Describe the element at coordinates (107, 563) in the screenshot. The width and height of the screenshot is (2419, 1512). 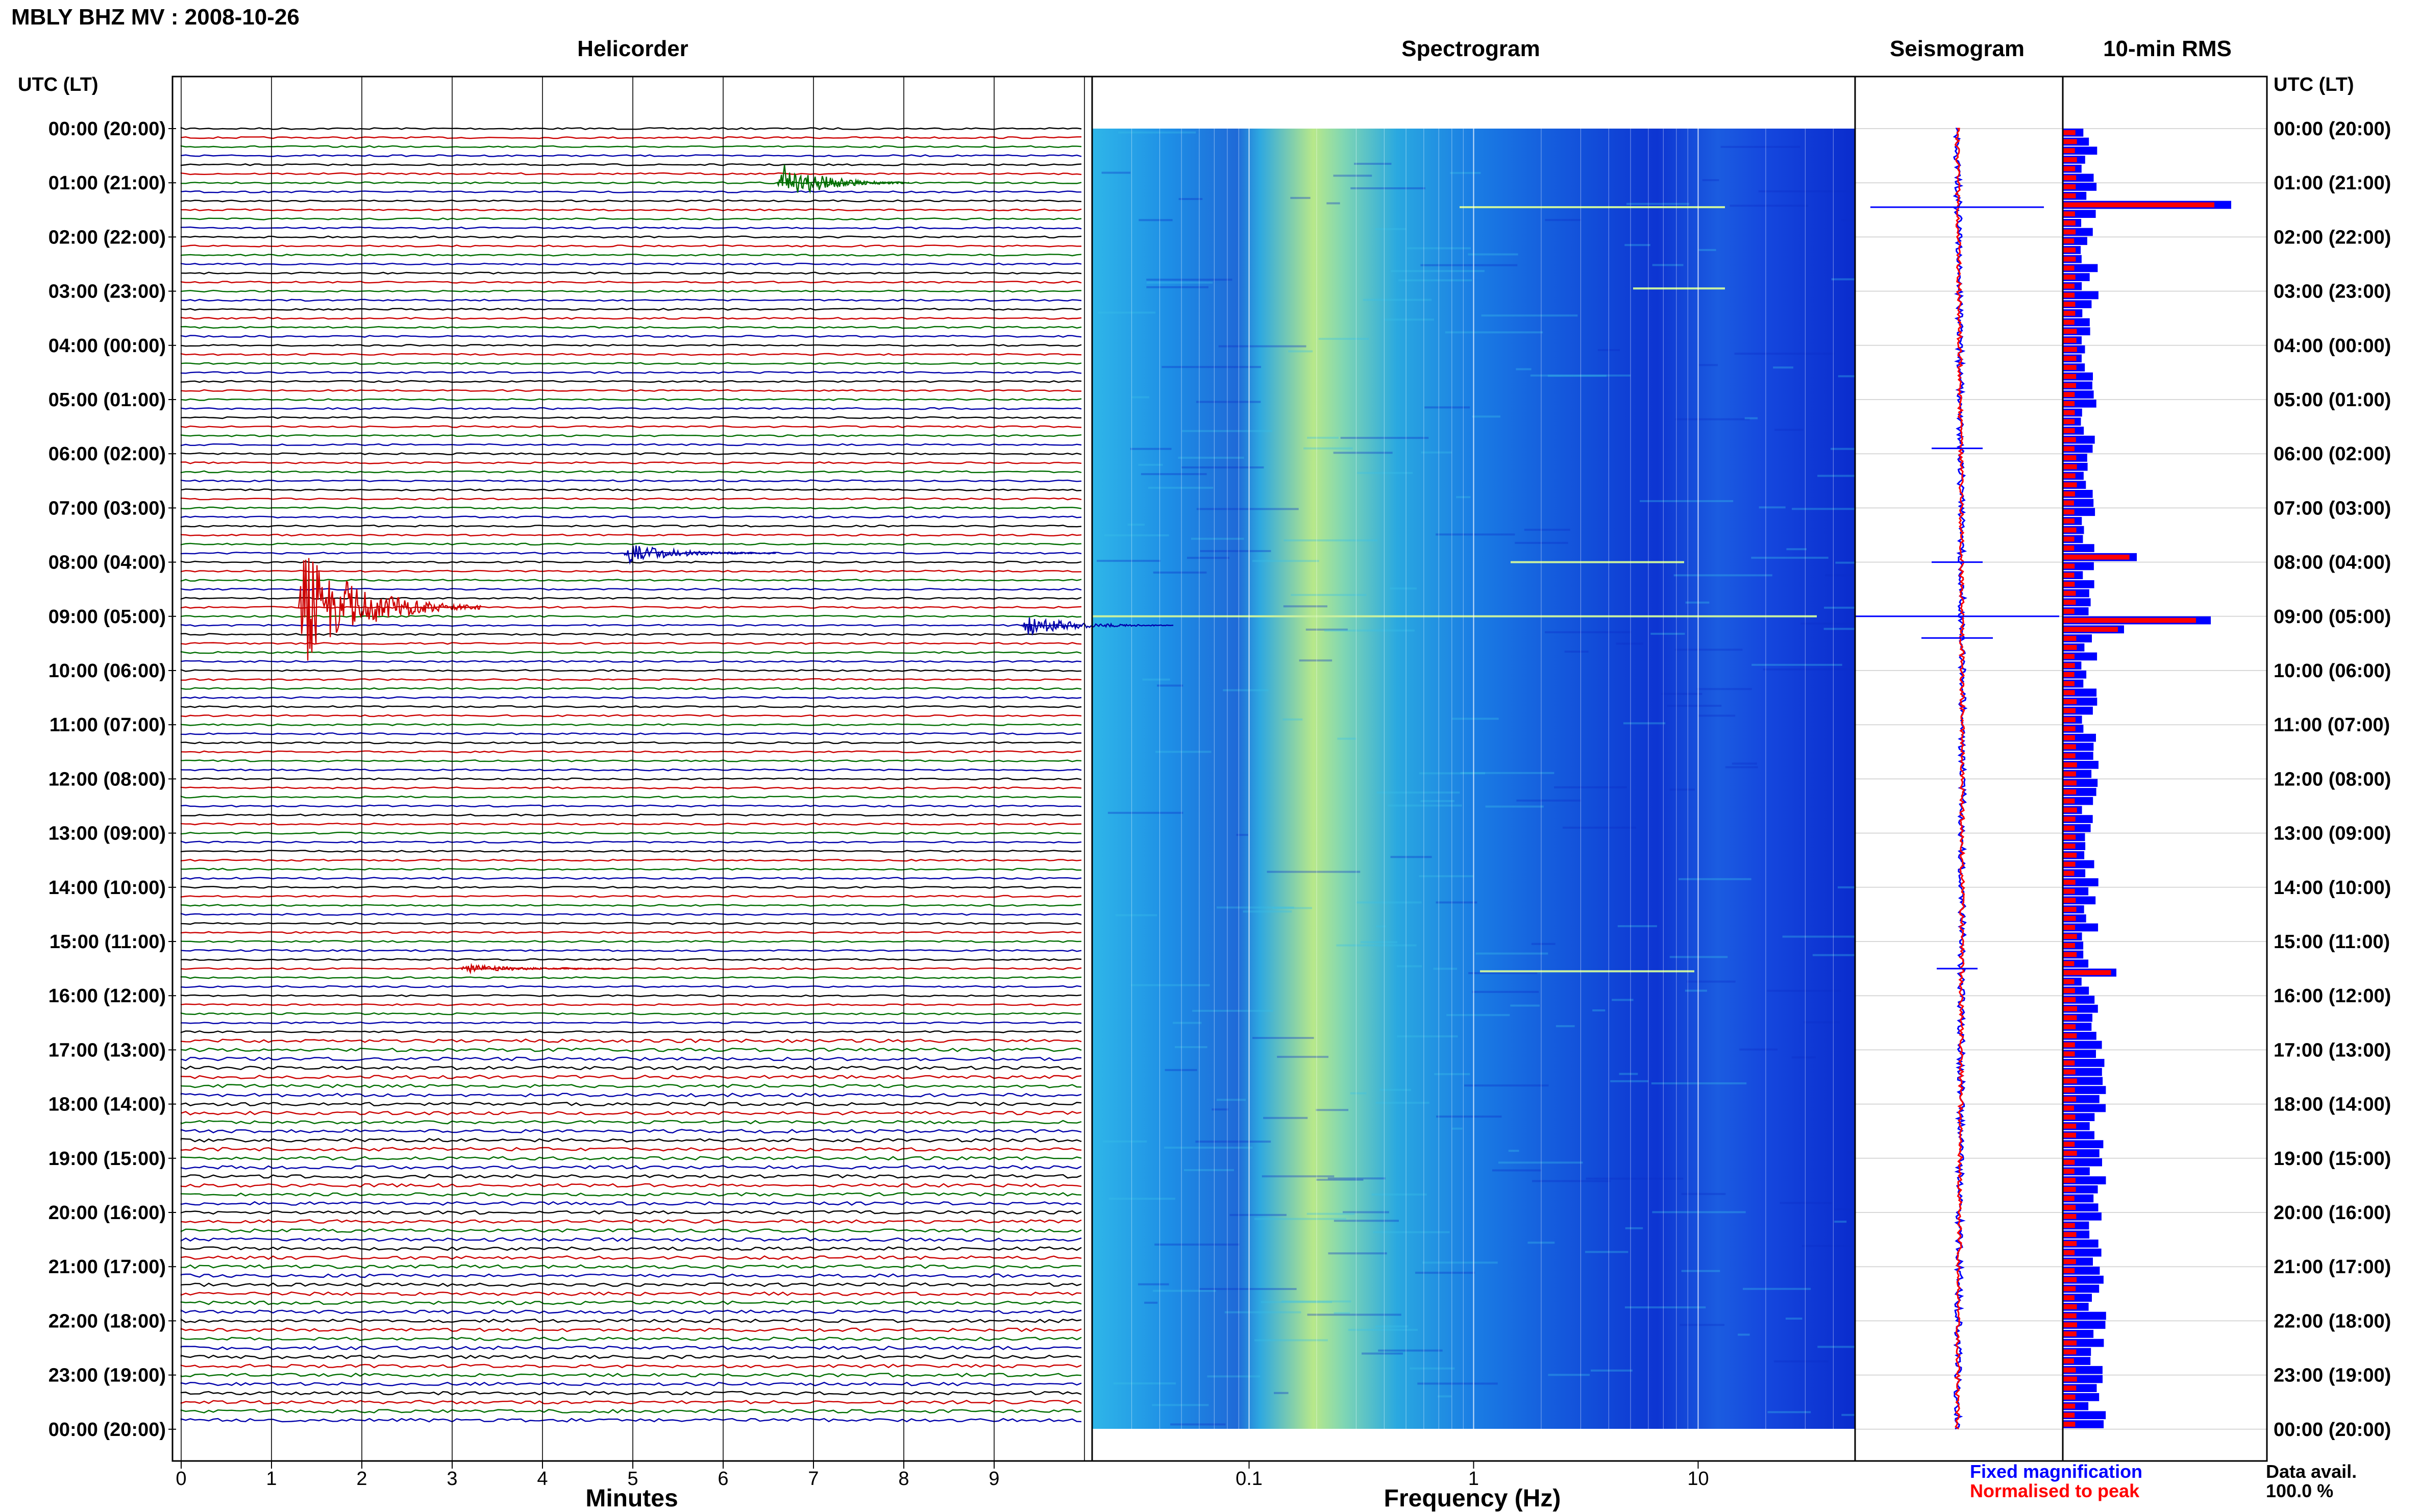
I see `hour-label-left: 08:00 (04:00)` at that location.